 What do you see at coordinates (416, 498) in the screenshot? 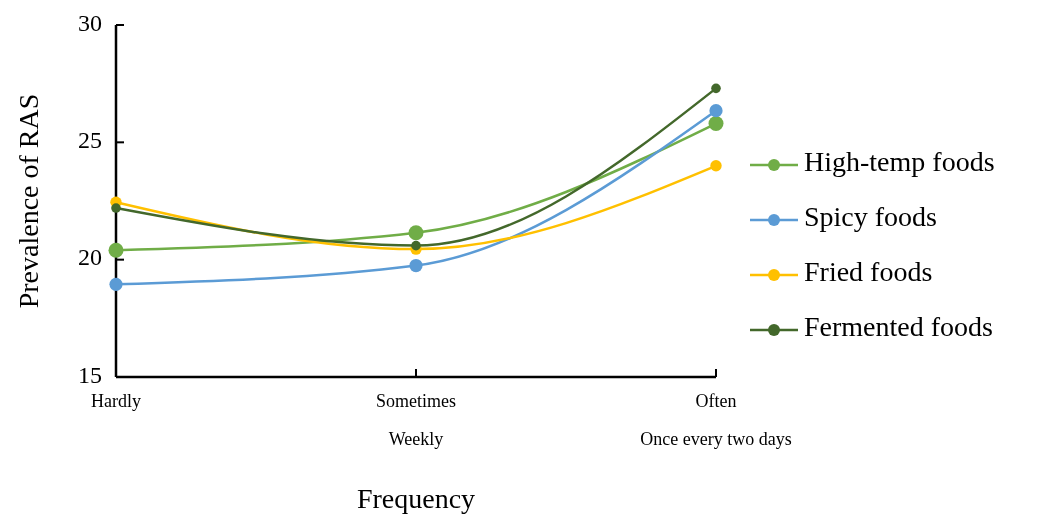
I see `x-axis-title: Frequency` at bounding box center [416, 498].